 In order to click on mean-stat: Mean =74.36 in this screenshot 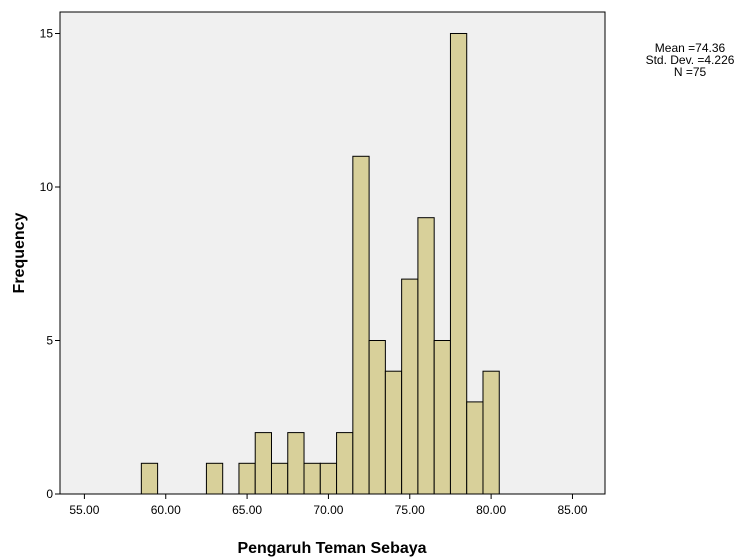, I will do `click(690, 48)`.